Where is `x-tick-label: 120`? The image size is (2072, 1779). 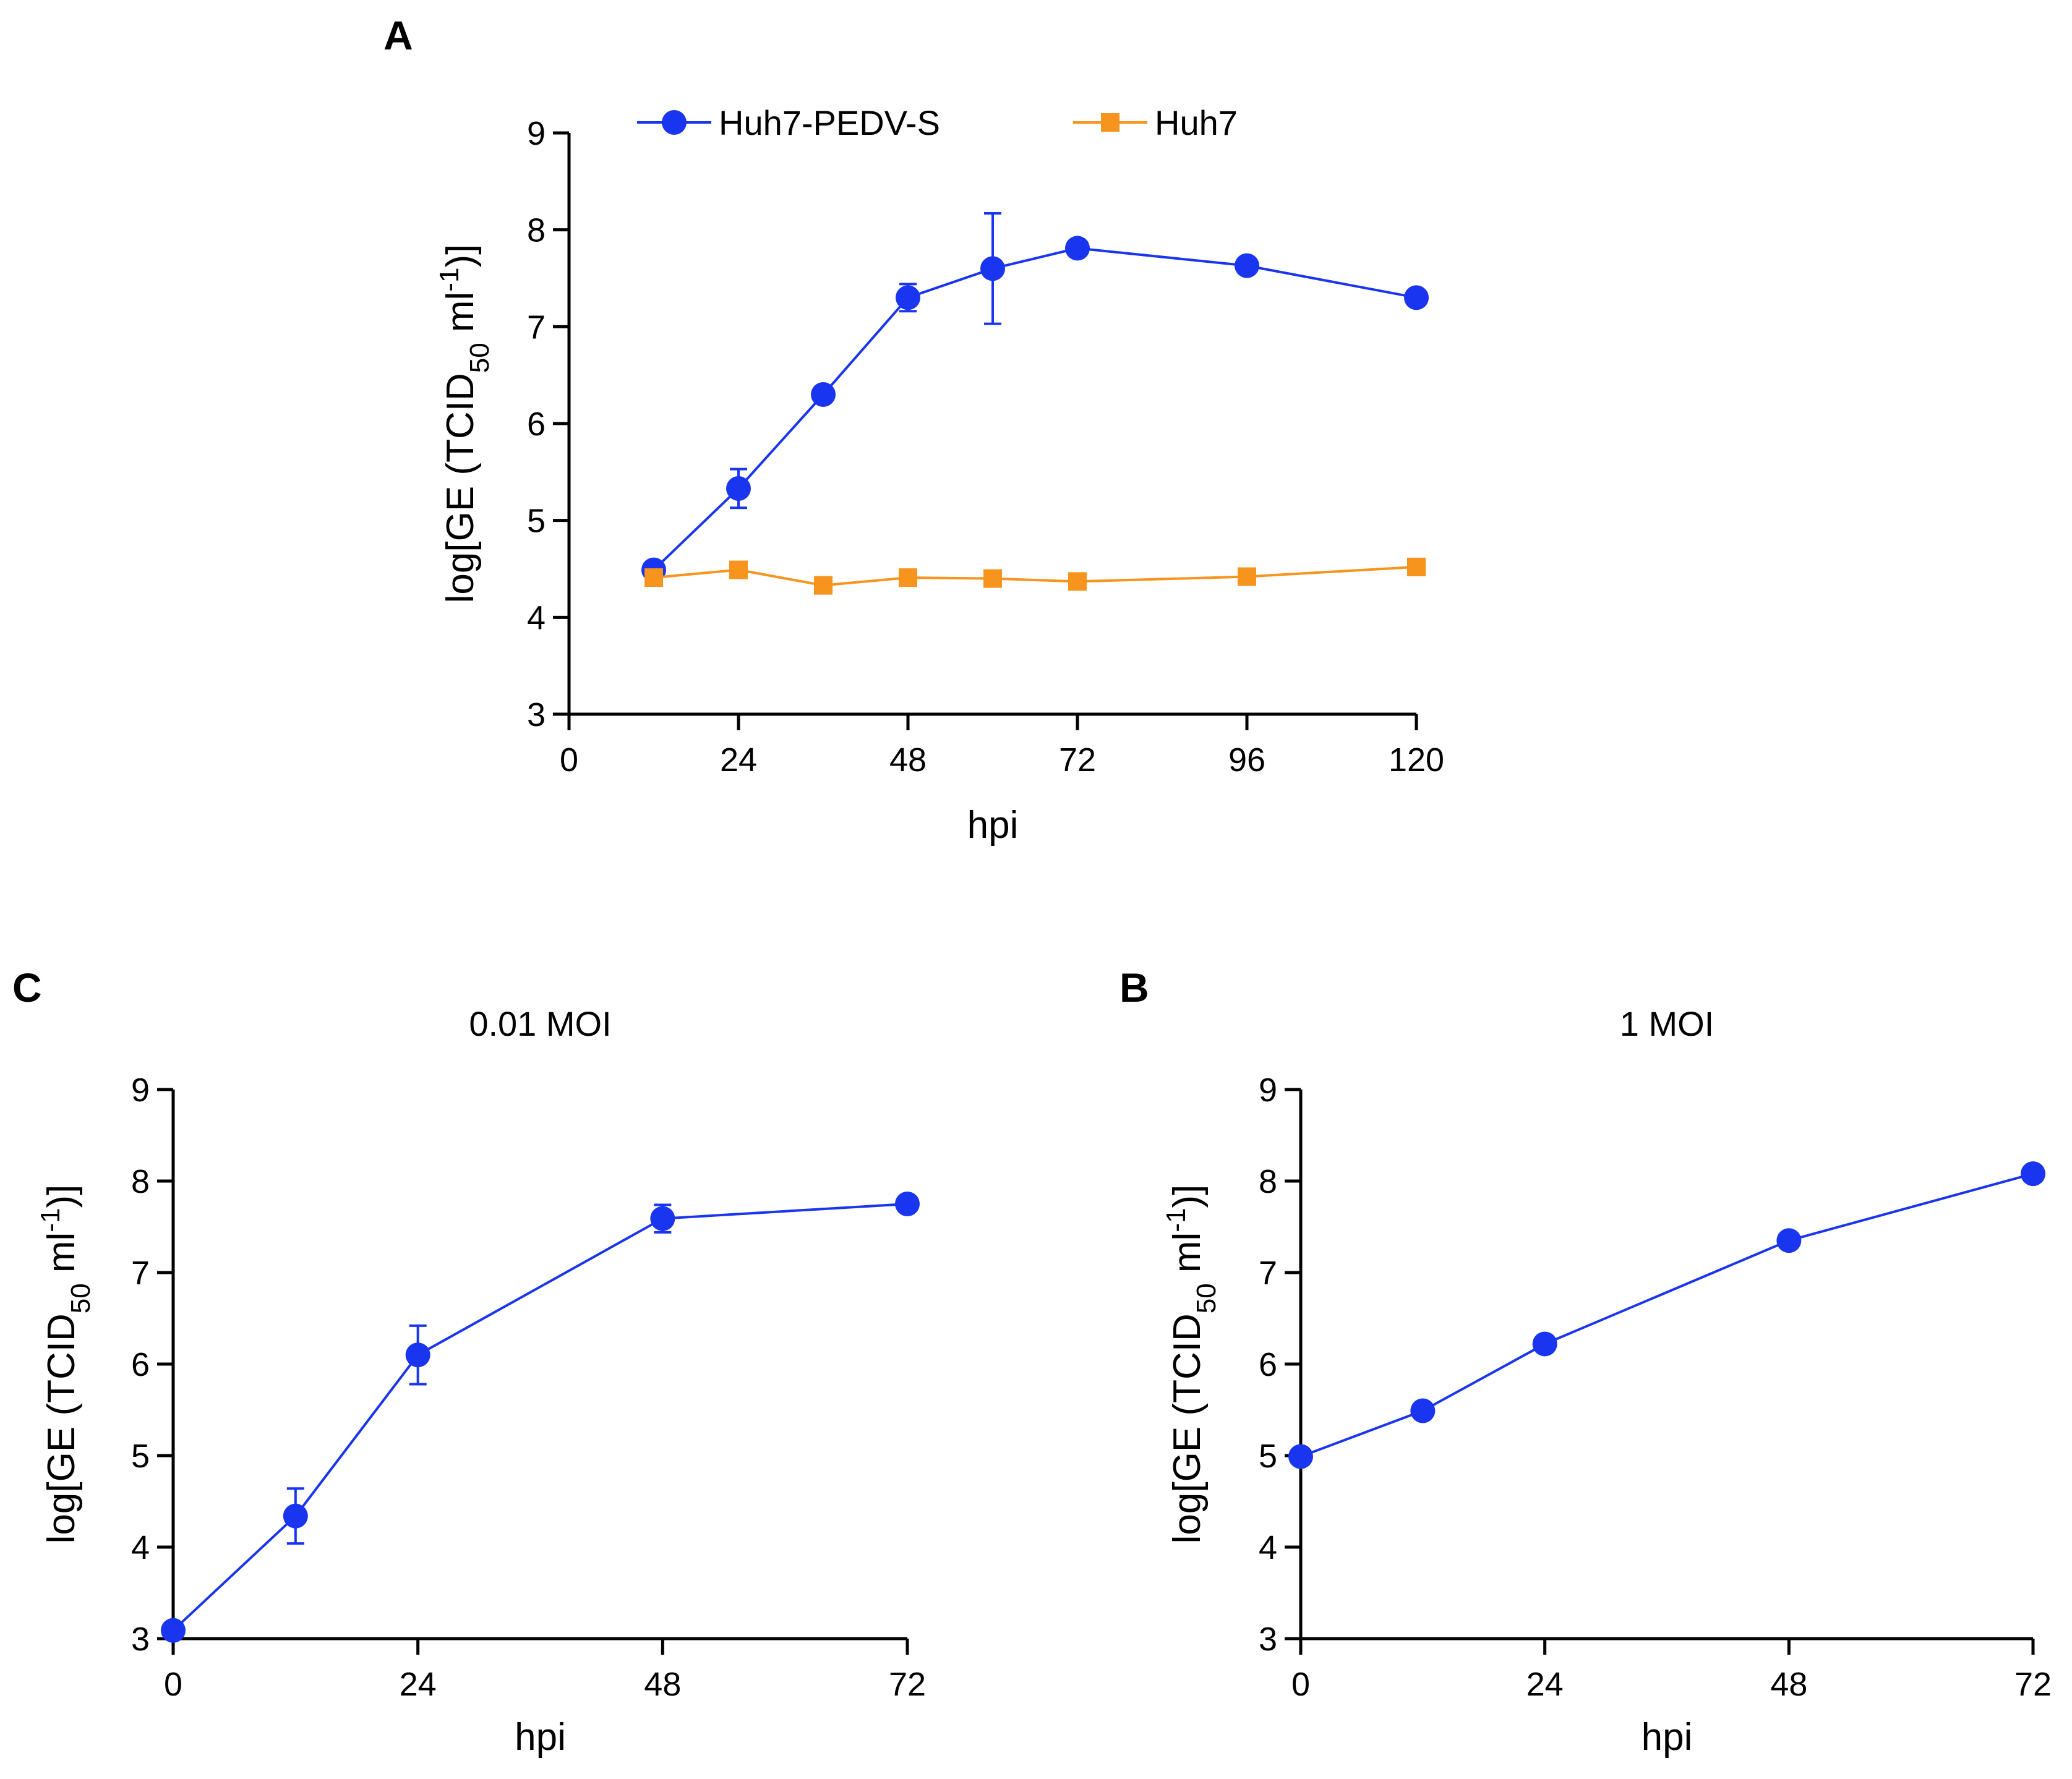
x-tick-label: 120 is located at coordinates (1416, 760).